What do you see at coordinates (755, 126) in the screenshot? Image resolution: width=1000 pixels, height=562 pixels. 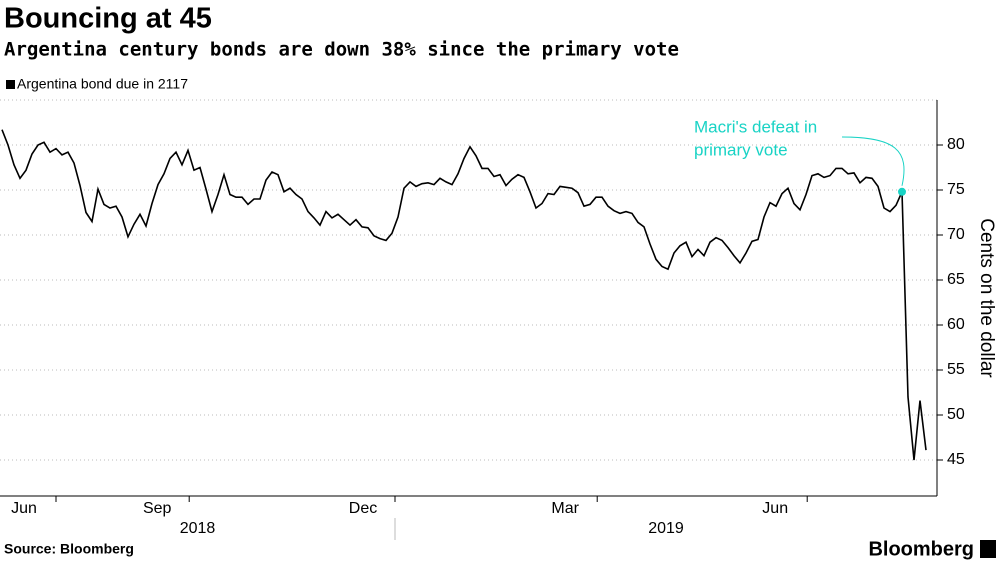 I see `annotation-text: Macri's defeat in` at bounding box center [755, 126].